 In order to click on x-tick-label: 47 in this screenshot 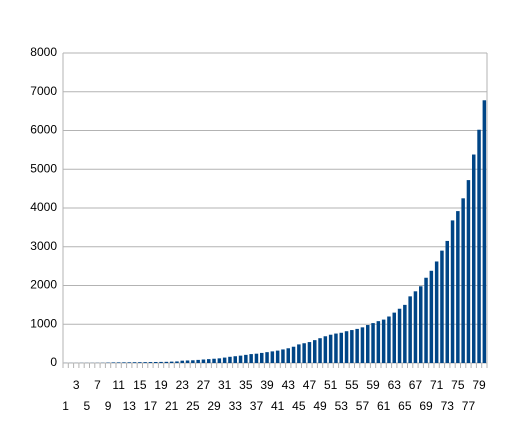, I will do `click(310, 385)`.